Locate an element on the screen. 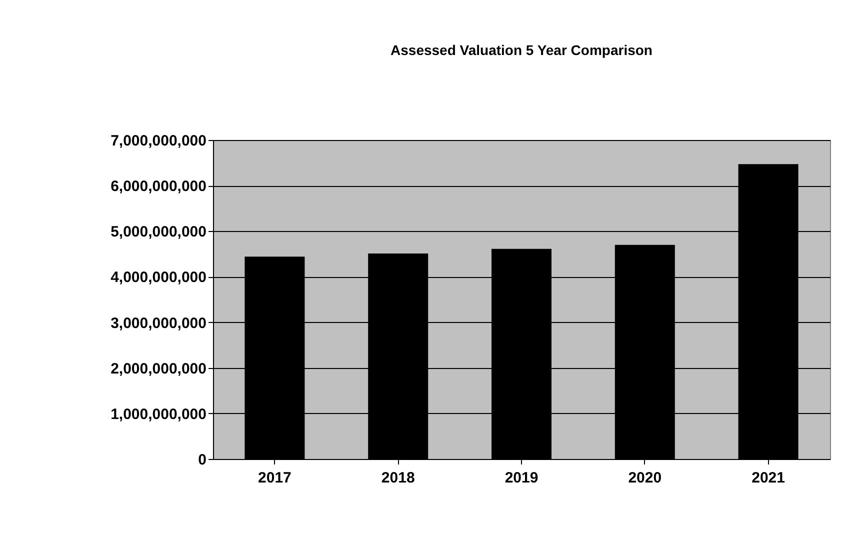 This screenshot has width=862, height=557. y-tick-label: 4,000,000,000 is located at coordinates (158, 277).